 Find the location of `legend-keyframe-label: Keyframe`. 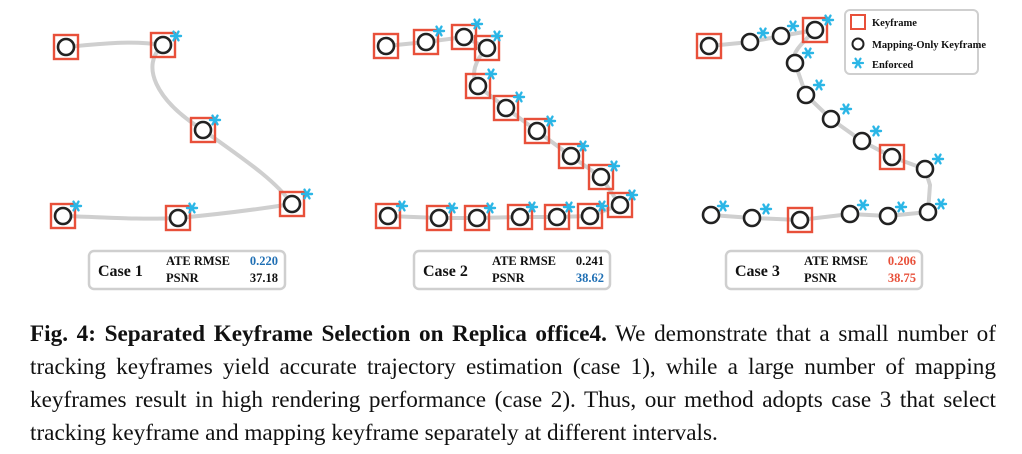

legend-keyframe-label: Keyframe is located at coordinates (894, 23).